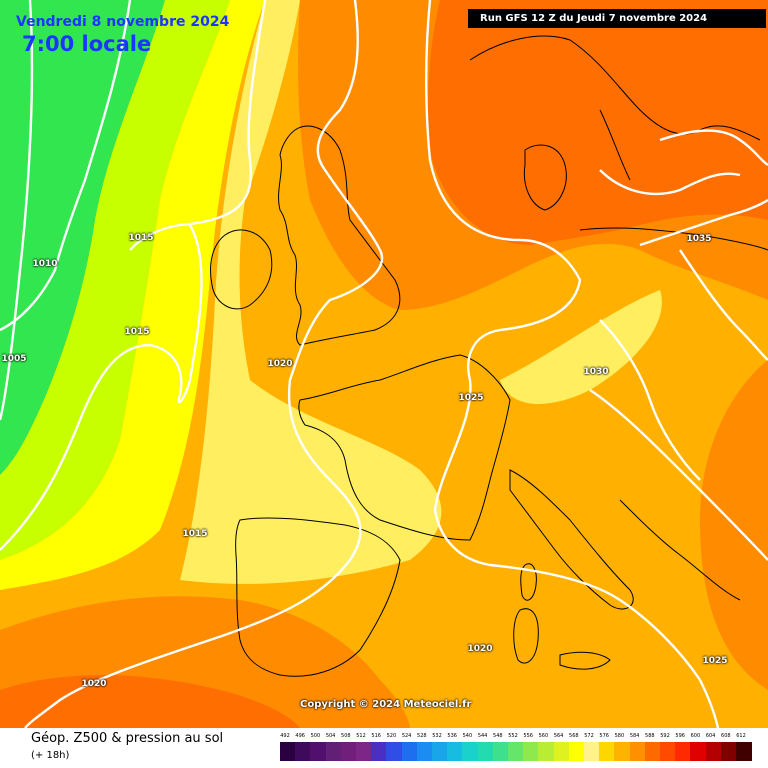 Image resolution: width=768 pixels, height=768 pixels. Describe the element at coordinates (665, 736) in the screenshot. I see `scale-tick-label: 592` at that location.